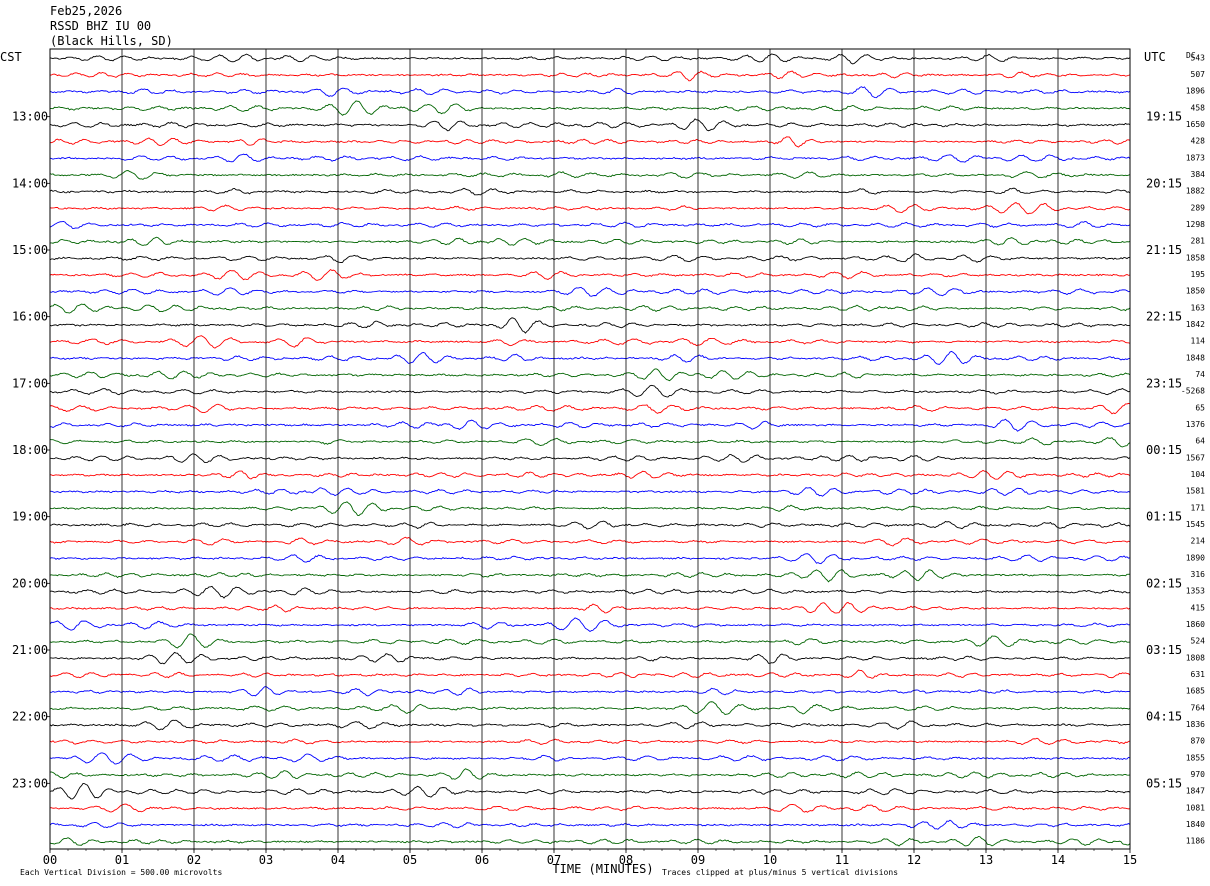 This screenshot has height=886, width=1210. What do you see at coordinates (50, 860) in the screenshot?
I see `x-tick-label: 00` at bounding box center [50, 860].